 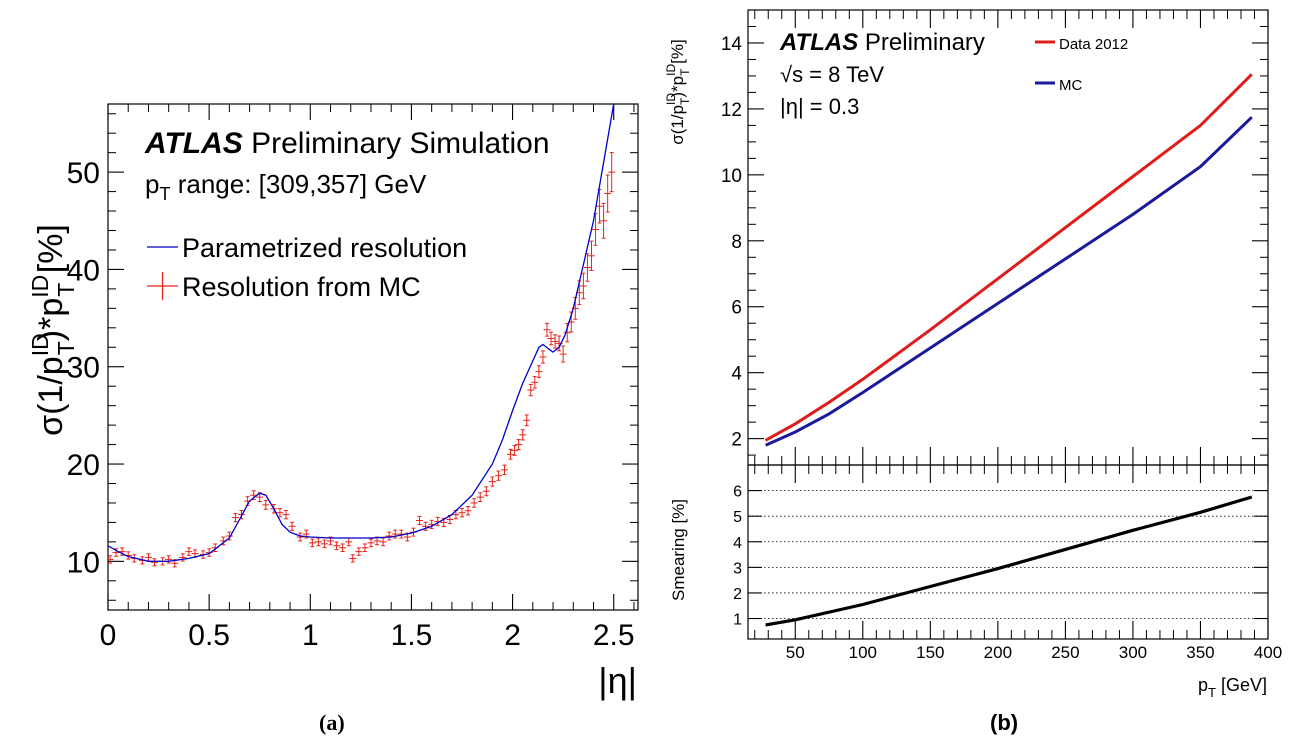 What do you see at coordinates (83, 270) in the screenshot?
I see `y-tick-label-a: 40` at bounding box center [83, 270].